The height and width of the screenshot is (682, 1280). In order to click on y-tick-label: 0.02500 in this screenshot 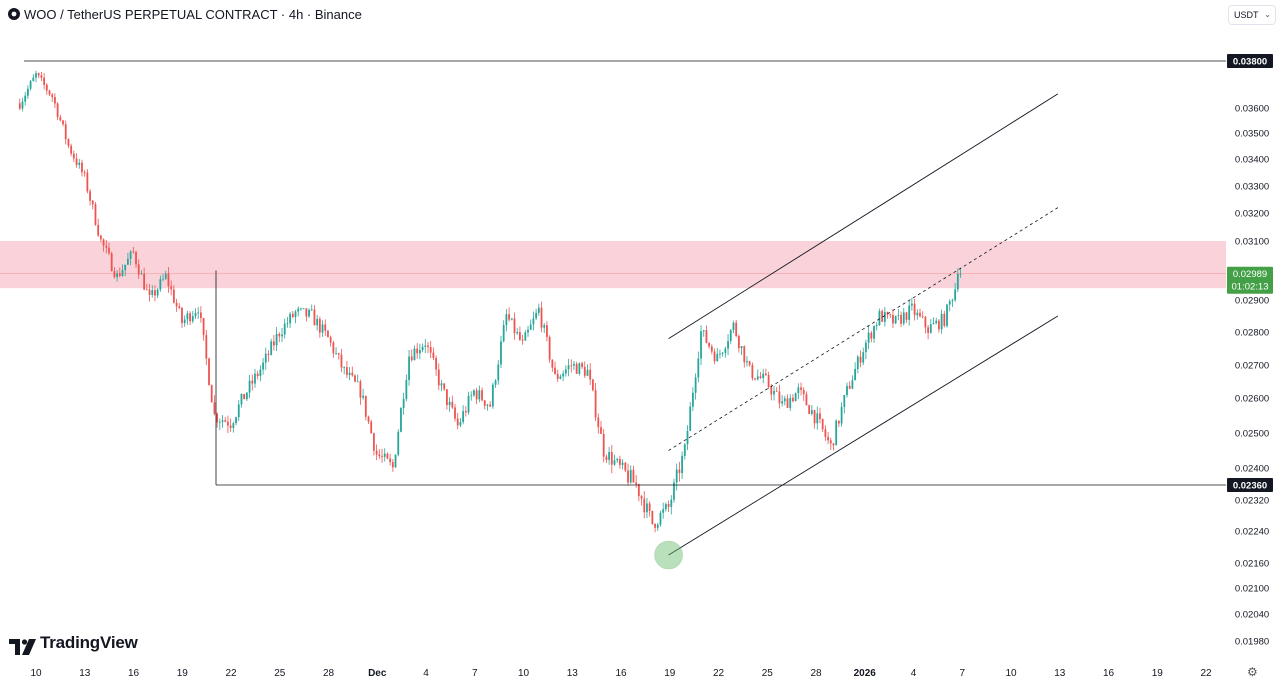, I will do `click(1252, 434)`.